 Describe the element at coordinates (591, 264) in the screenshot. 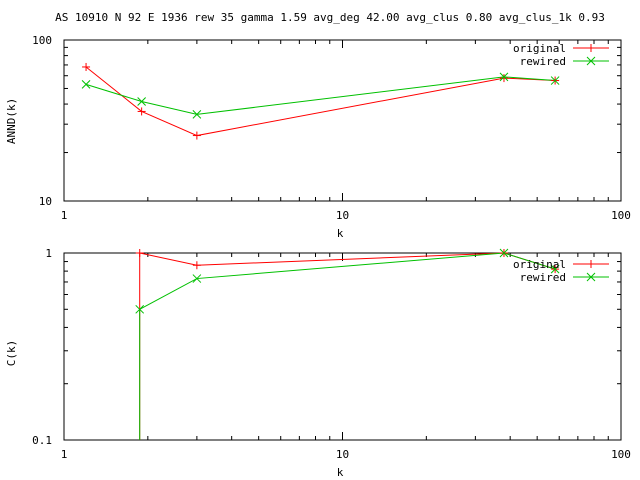

I see `clustering-legend-marker-original` at that location.